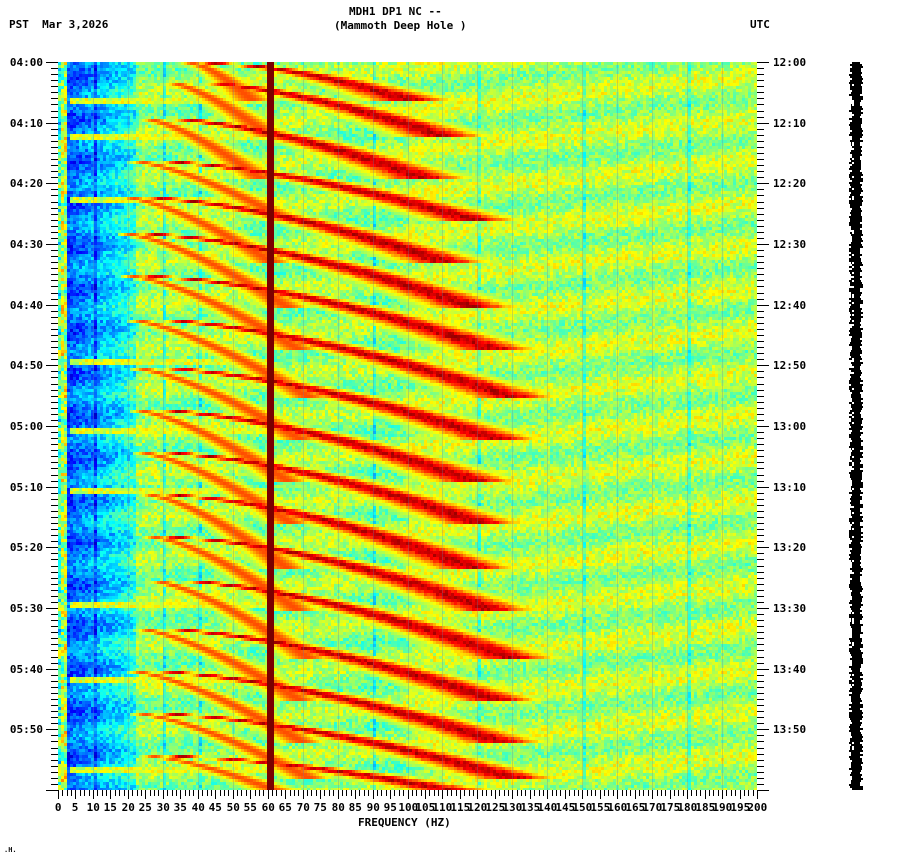  I want to click on pst-time-tick-label: 05:40, so click(26, 669).